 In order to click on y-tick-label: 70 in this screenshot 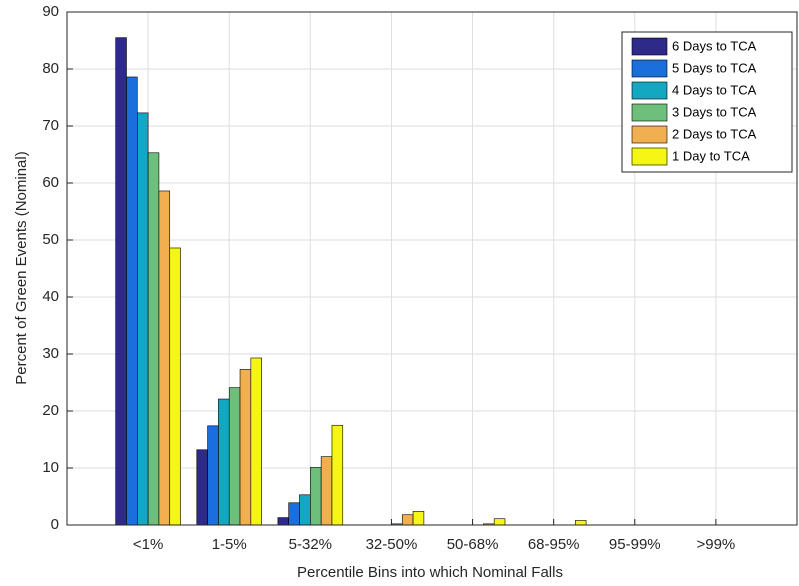, I will do `click(50, 125)`.